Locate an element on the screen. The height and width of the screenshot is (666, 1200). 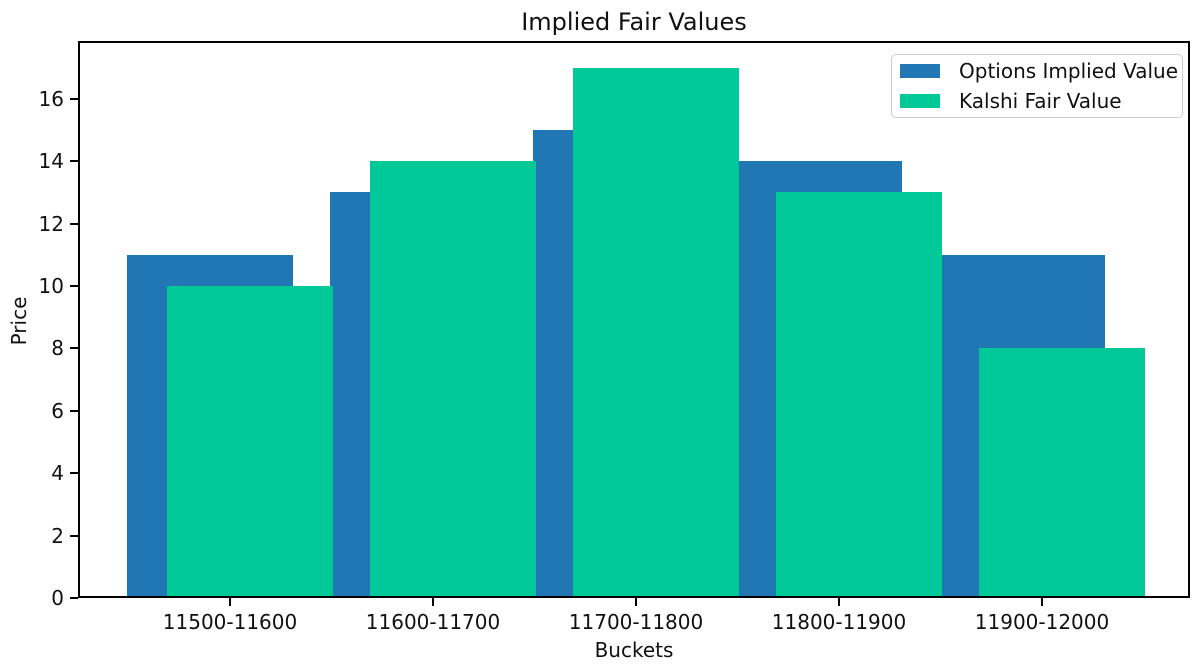
legend-item-kalshi-fair-value: Kalshi Fair Value is located at coordinates (1037, 101).